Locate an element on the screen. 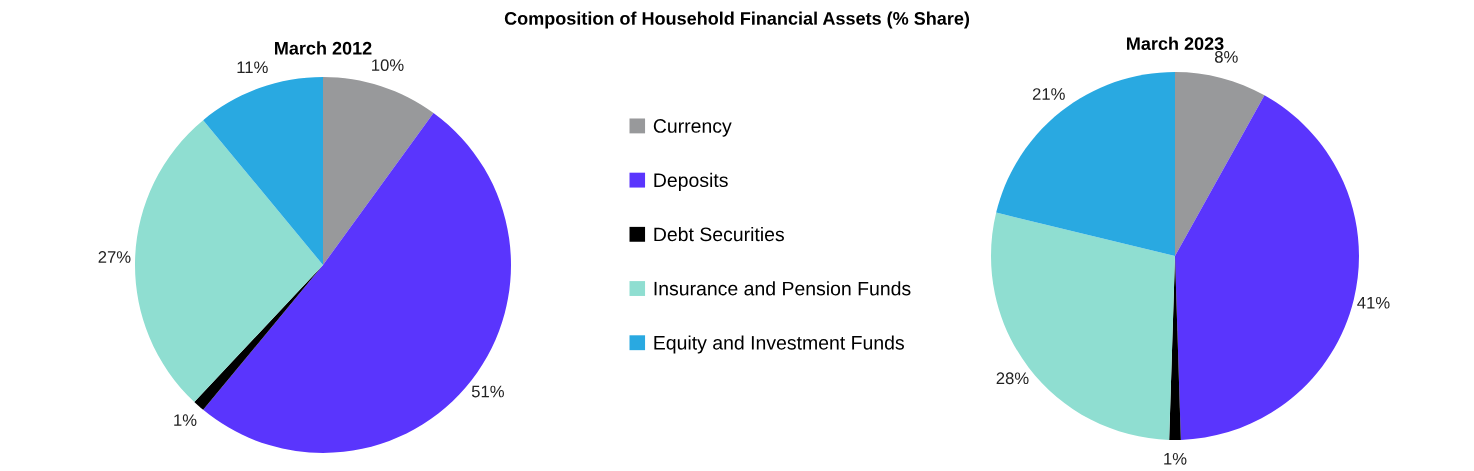 Image resolution: width=1474 pixels, height=471 pixels. data-label: 51% is located at coordinates (487, 391).